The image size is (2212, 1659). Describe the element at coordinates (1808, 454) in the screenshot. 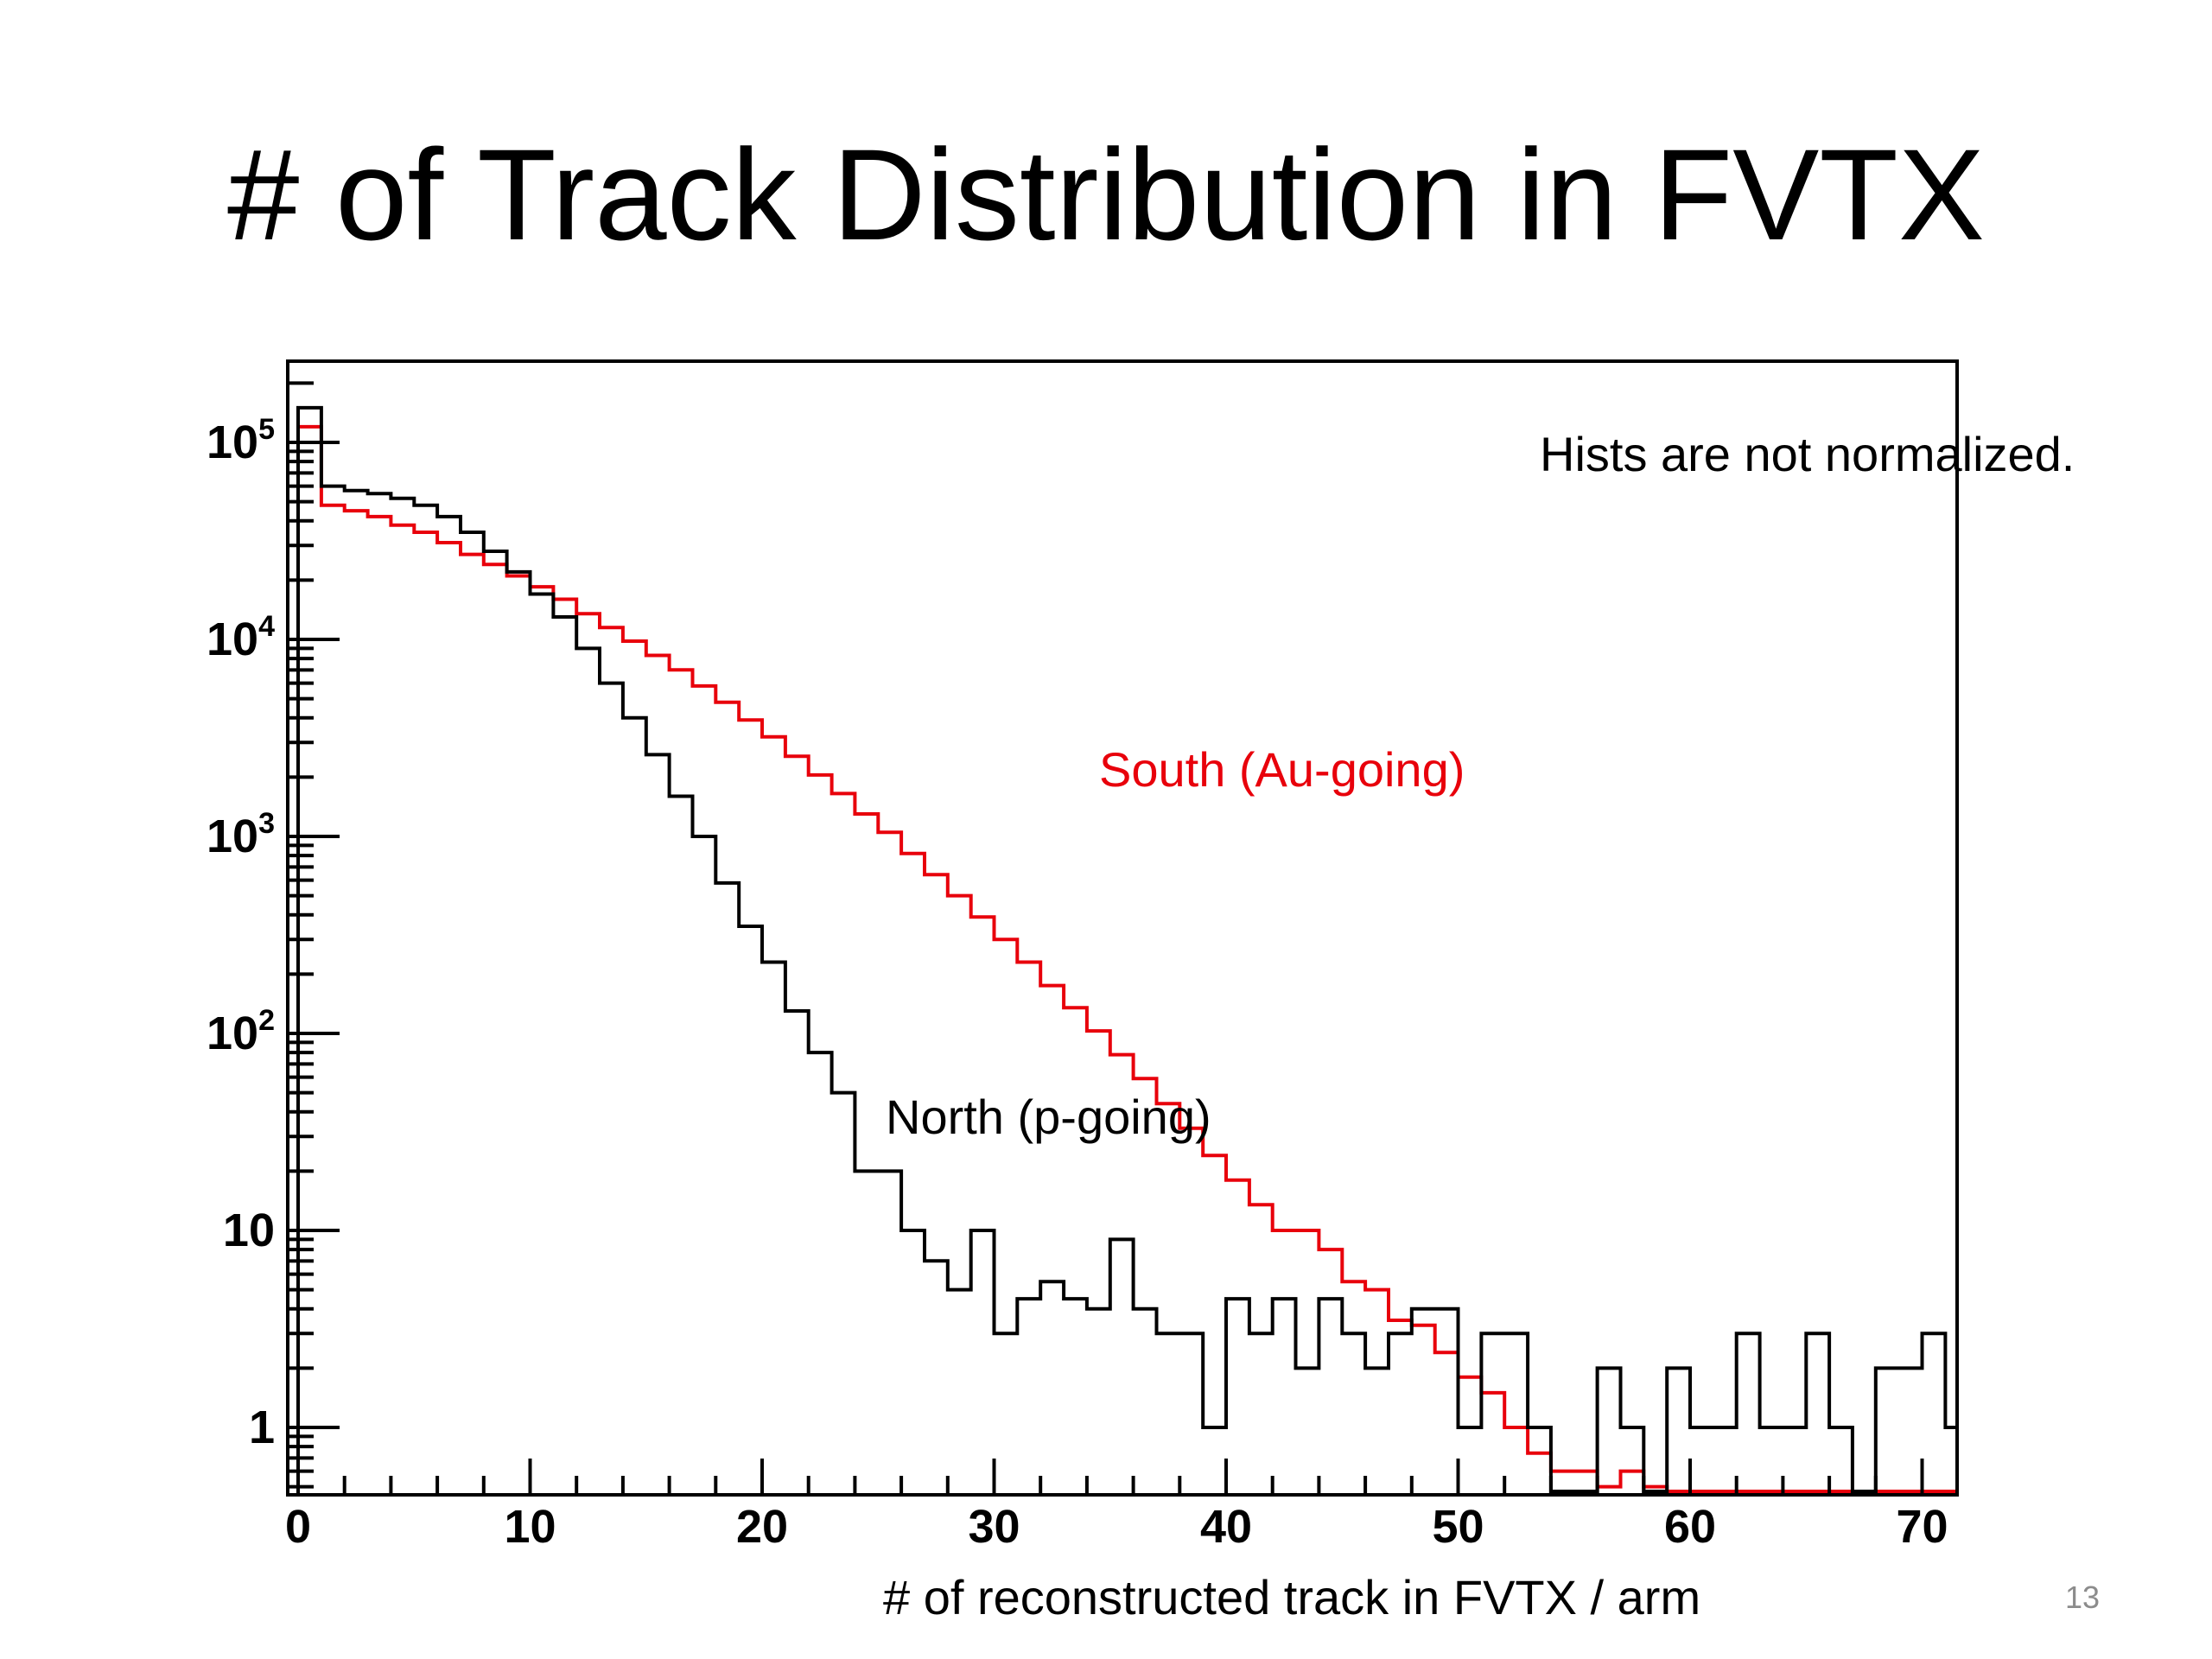

I see `normalization-note: Hists are not normalized.` at that location.